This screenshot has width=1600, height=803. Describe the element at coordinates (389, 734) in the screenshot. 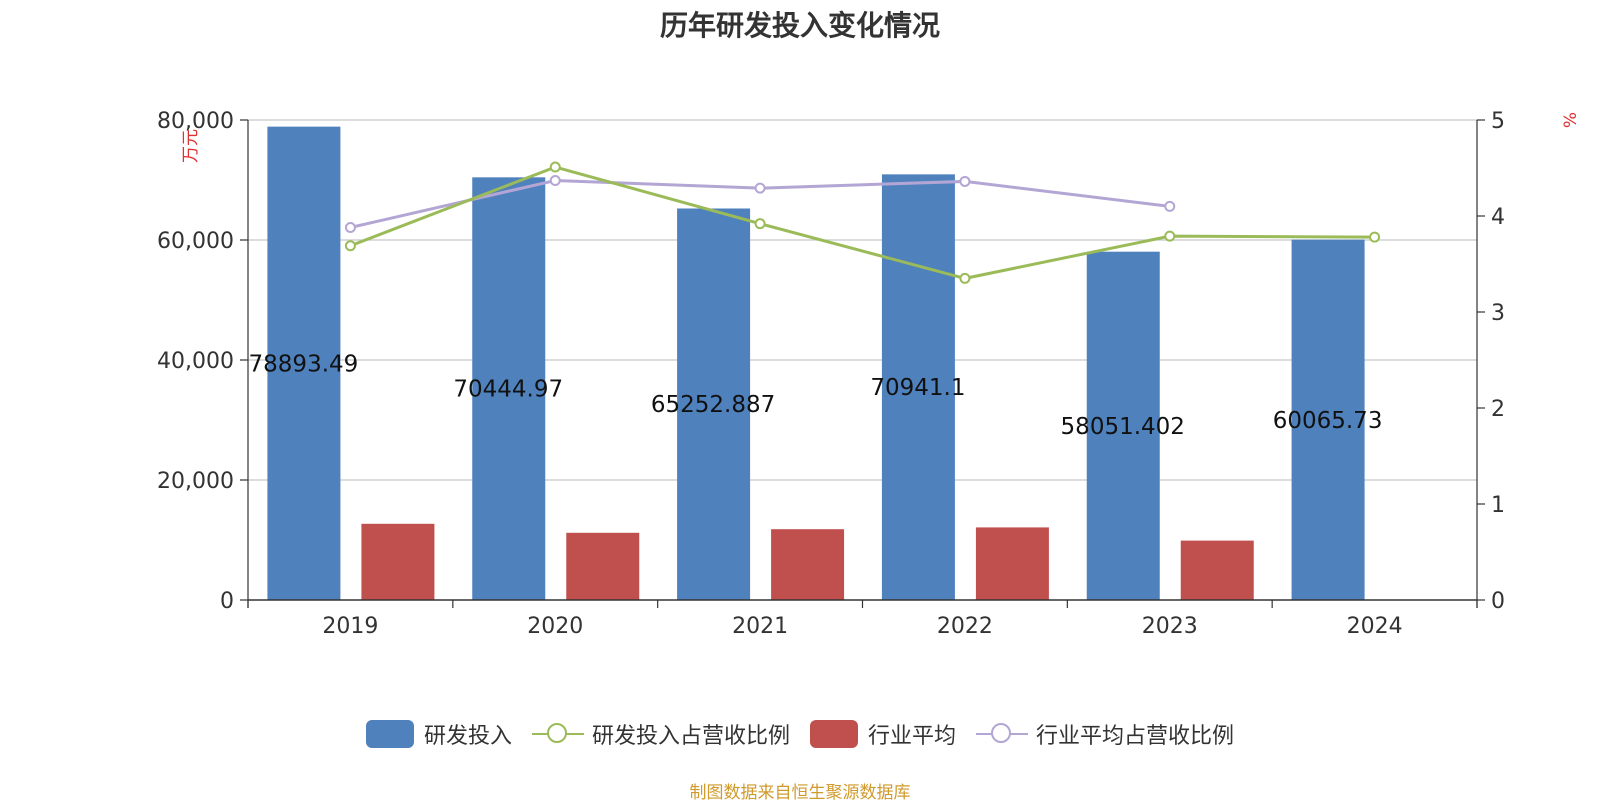

I see `legend-swatch-rd` at that location.